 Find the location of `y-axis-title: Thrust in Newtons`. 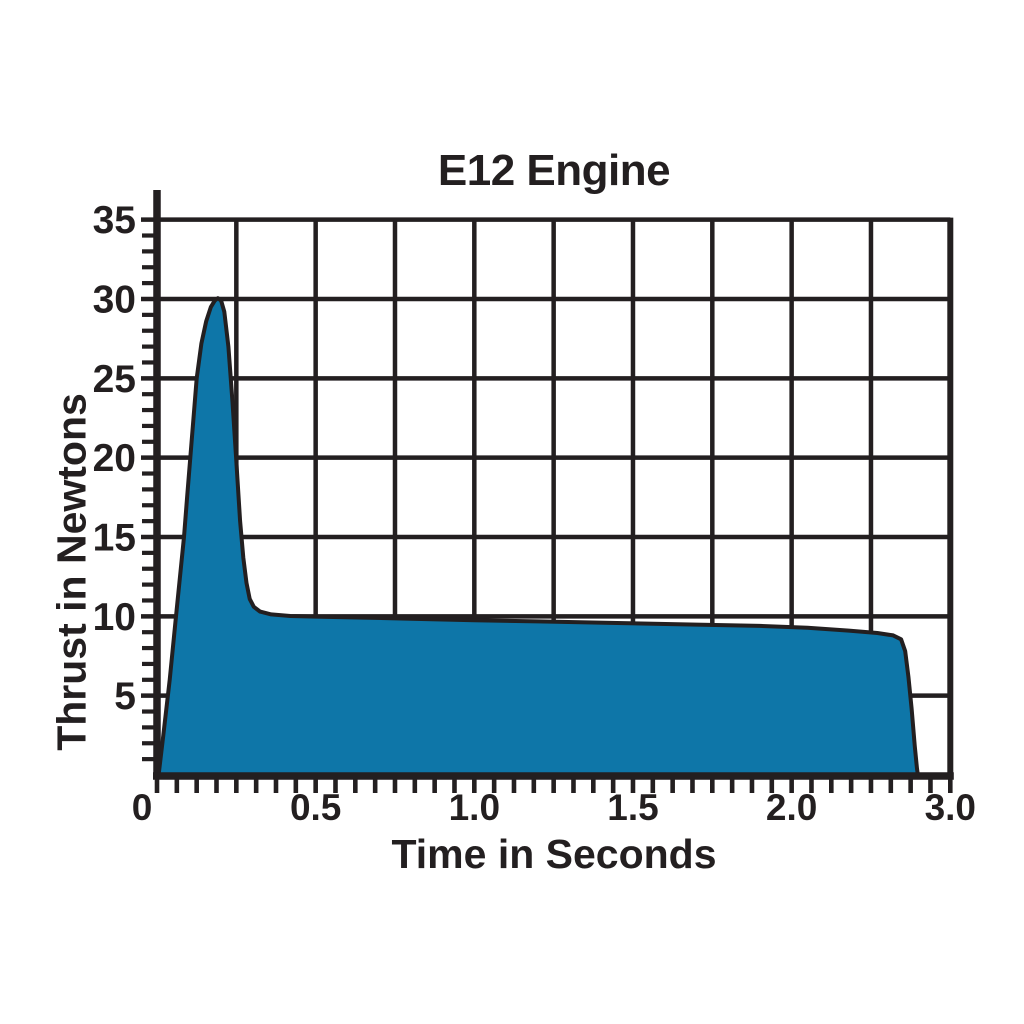

y-axis-title: Thrust in Newtons is located at coordinates (71, 572).